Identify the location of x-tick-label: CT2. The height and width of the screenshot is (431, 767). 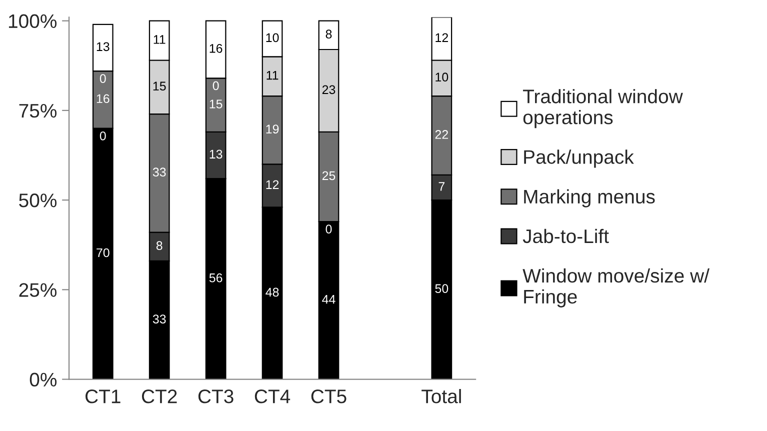
(159, 397).